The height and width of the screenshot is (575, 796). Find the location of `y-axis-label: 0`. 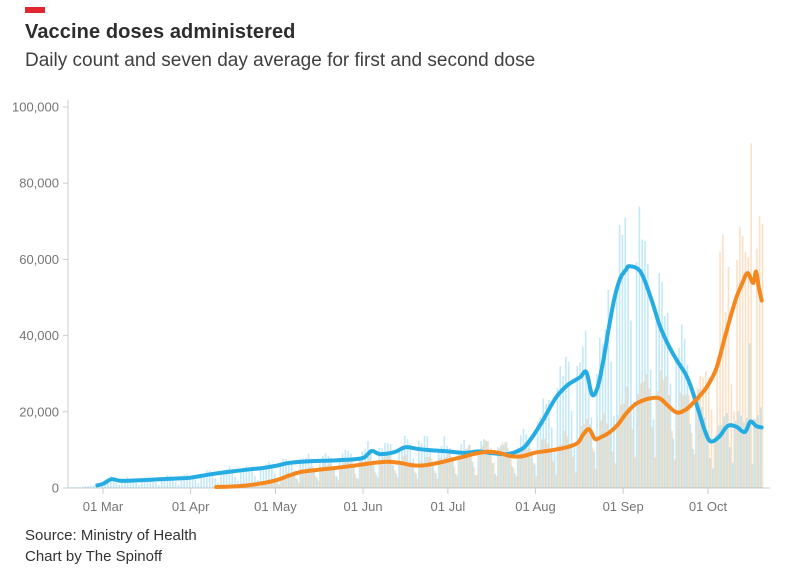

y-axis-label: 0 is located at coordinates (55, 488).